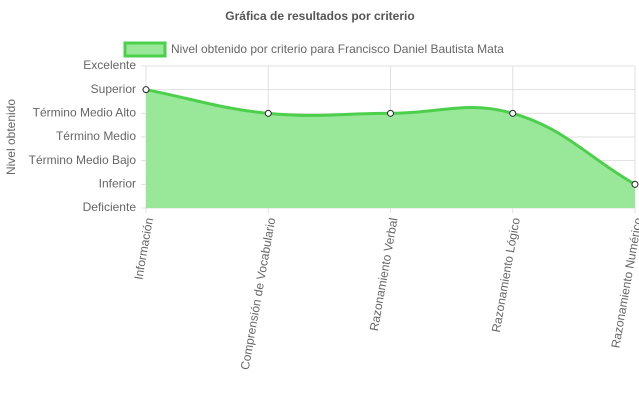 This screenshot has height=411, width=639. I want to click on x-tick-label: Razonamiento Lógico, so click(506, 274).